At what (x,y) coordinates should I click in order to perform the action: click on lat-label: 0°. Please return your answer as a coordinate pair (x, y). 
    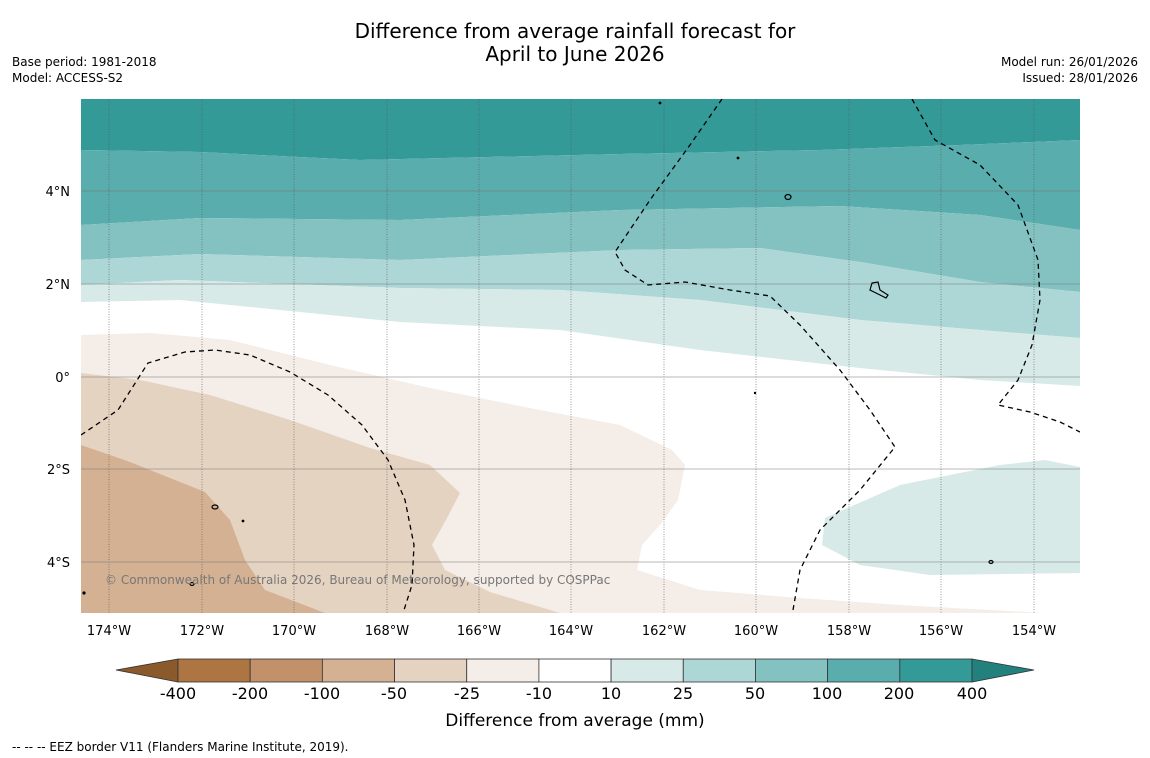
    Looking at the image, I should click on (62, 378).